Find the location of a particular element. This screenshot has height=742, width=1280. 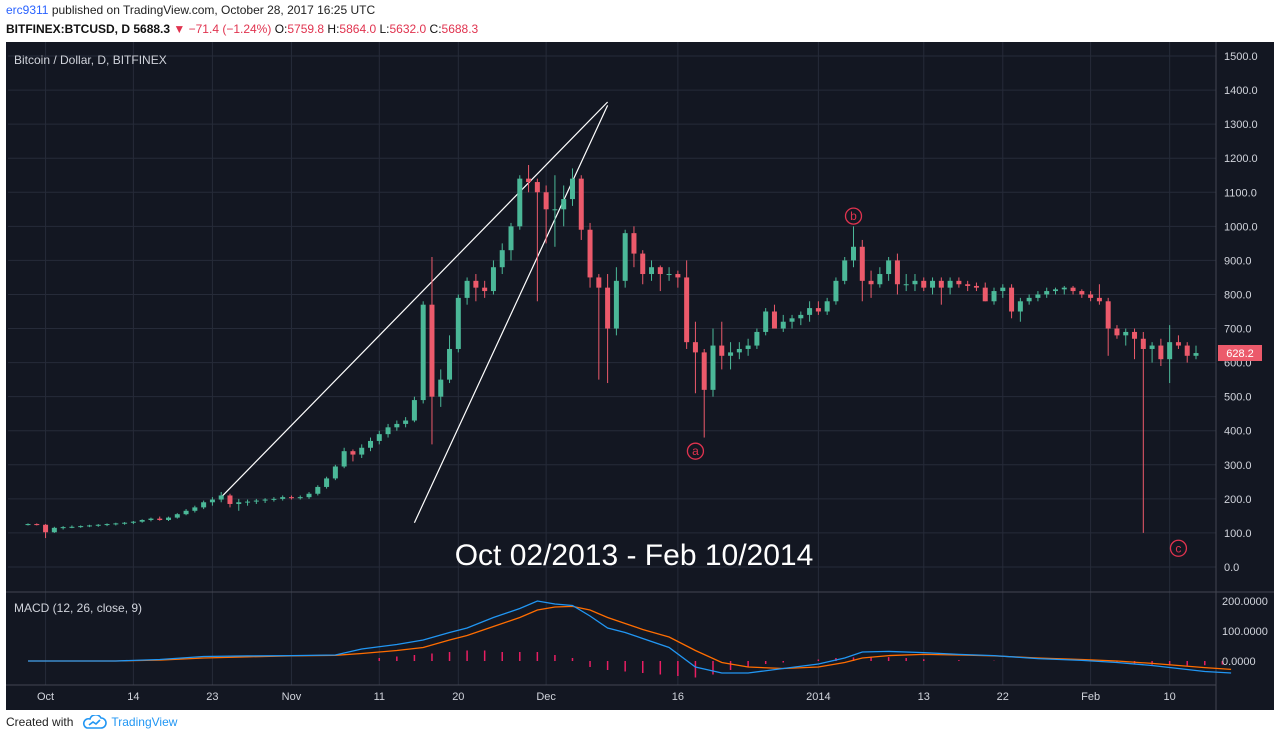

time-axis-label: 20 is located at coordinates (458, 697).